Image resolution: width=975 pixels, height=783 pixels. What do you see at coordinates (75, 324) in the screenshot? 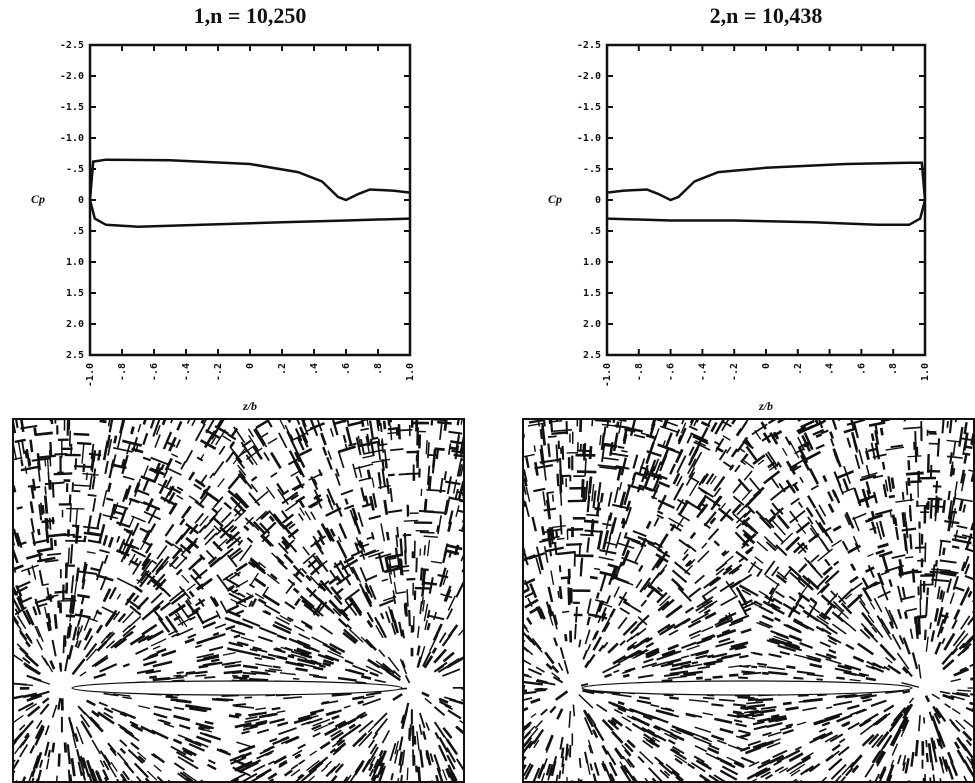
I see `y-tick-label: 2.0` at bounding box center [75, 324].